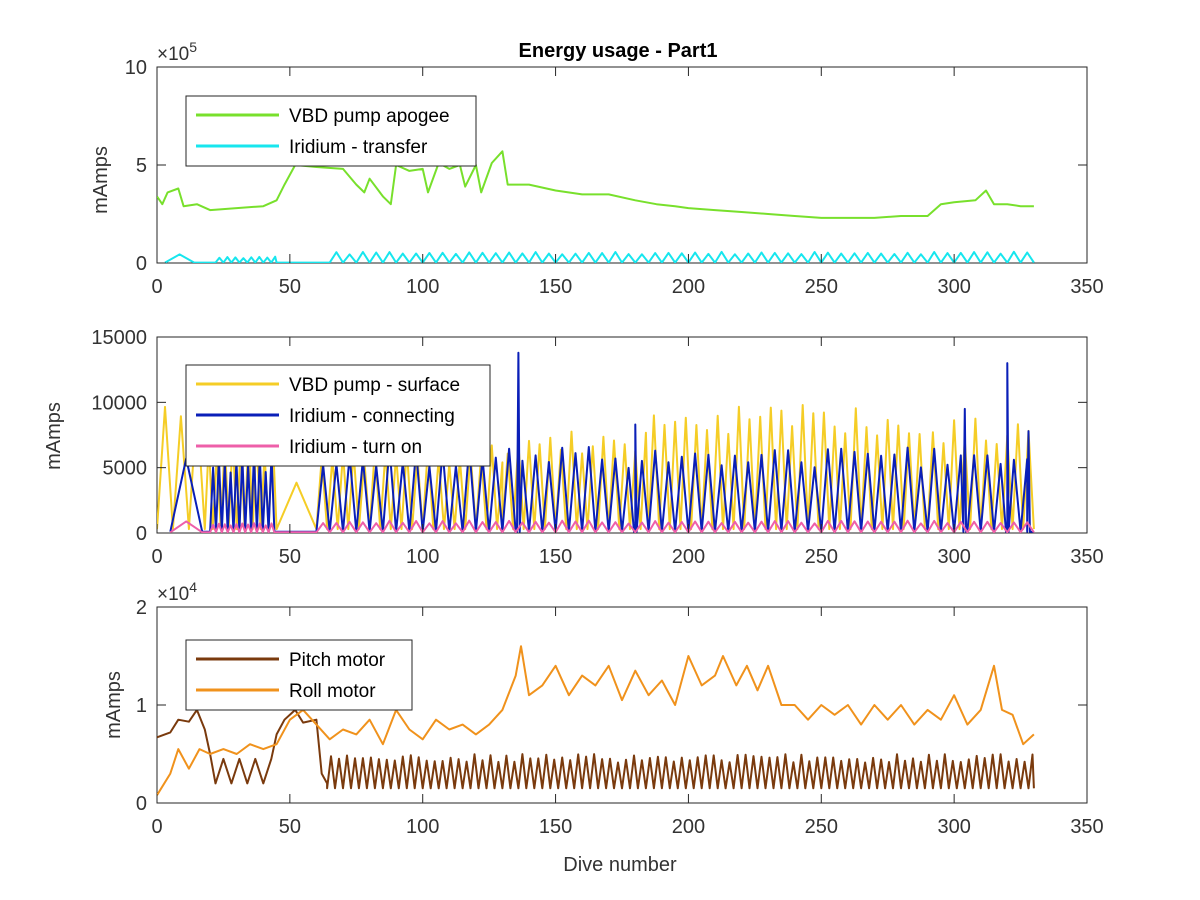 This screenshot has height=900, width=1200. What do you see at coordinates (54, 436) in the screenshot?
I see `panel-2-ylabel: mAmps` at bounding box center [54, 436].